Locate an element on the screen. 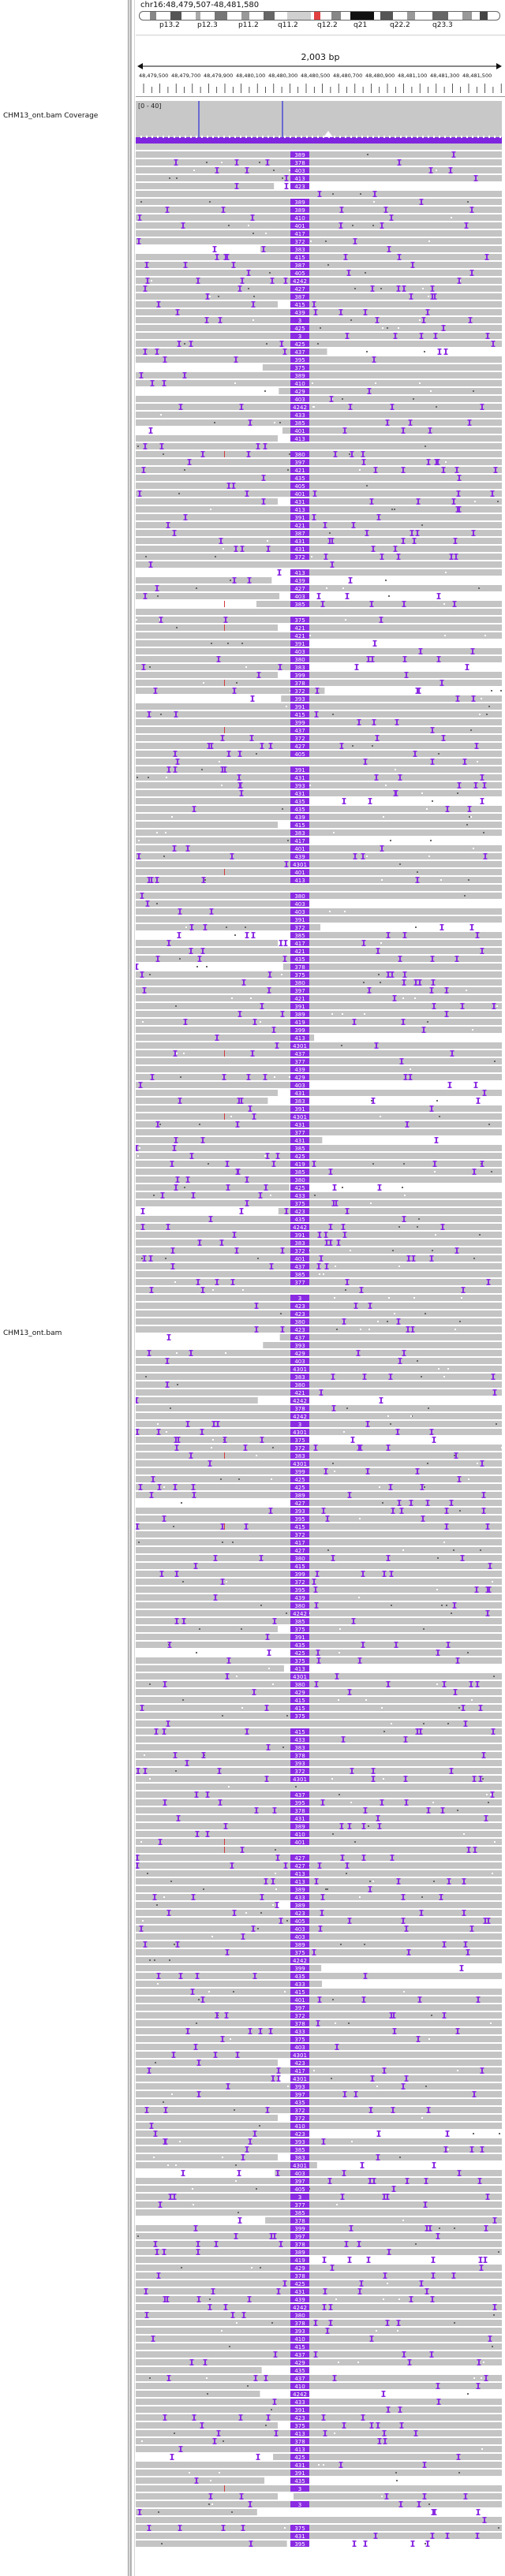 The height and width of the screenshot is (2576, 505). chromosome-ideogram is located at coordinates (319, 16).